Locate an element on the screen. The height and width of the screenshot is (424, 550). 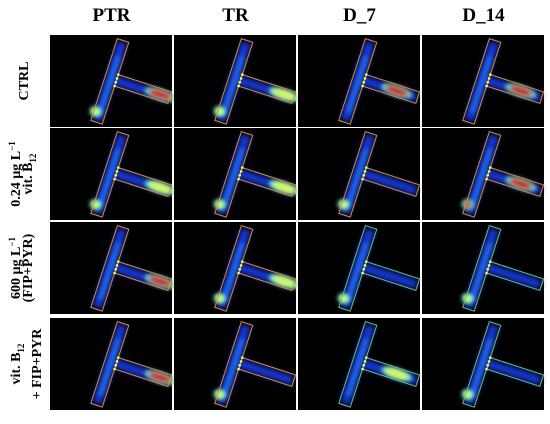
row-label-part: 600 µg L is located at coordinates (16, 273).